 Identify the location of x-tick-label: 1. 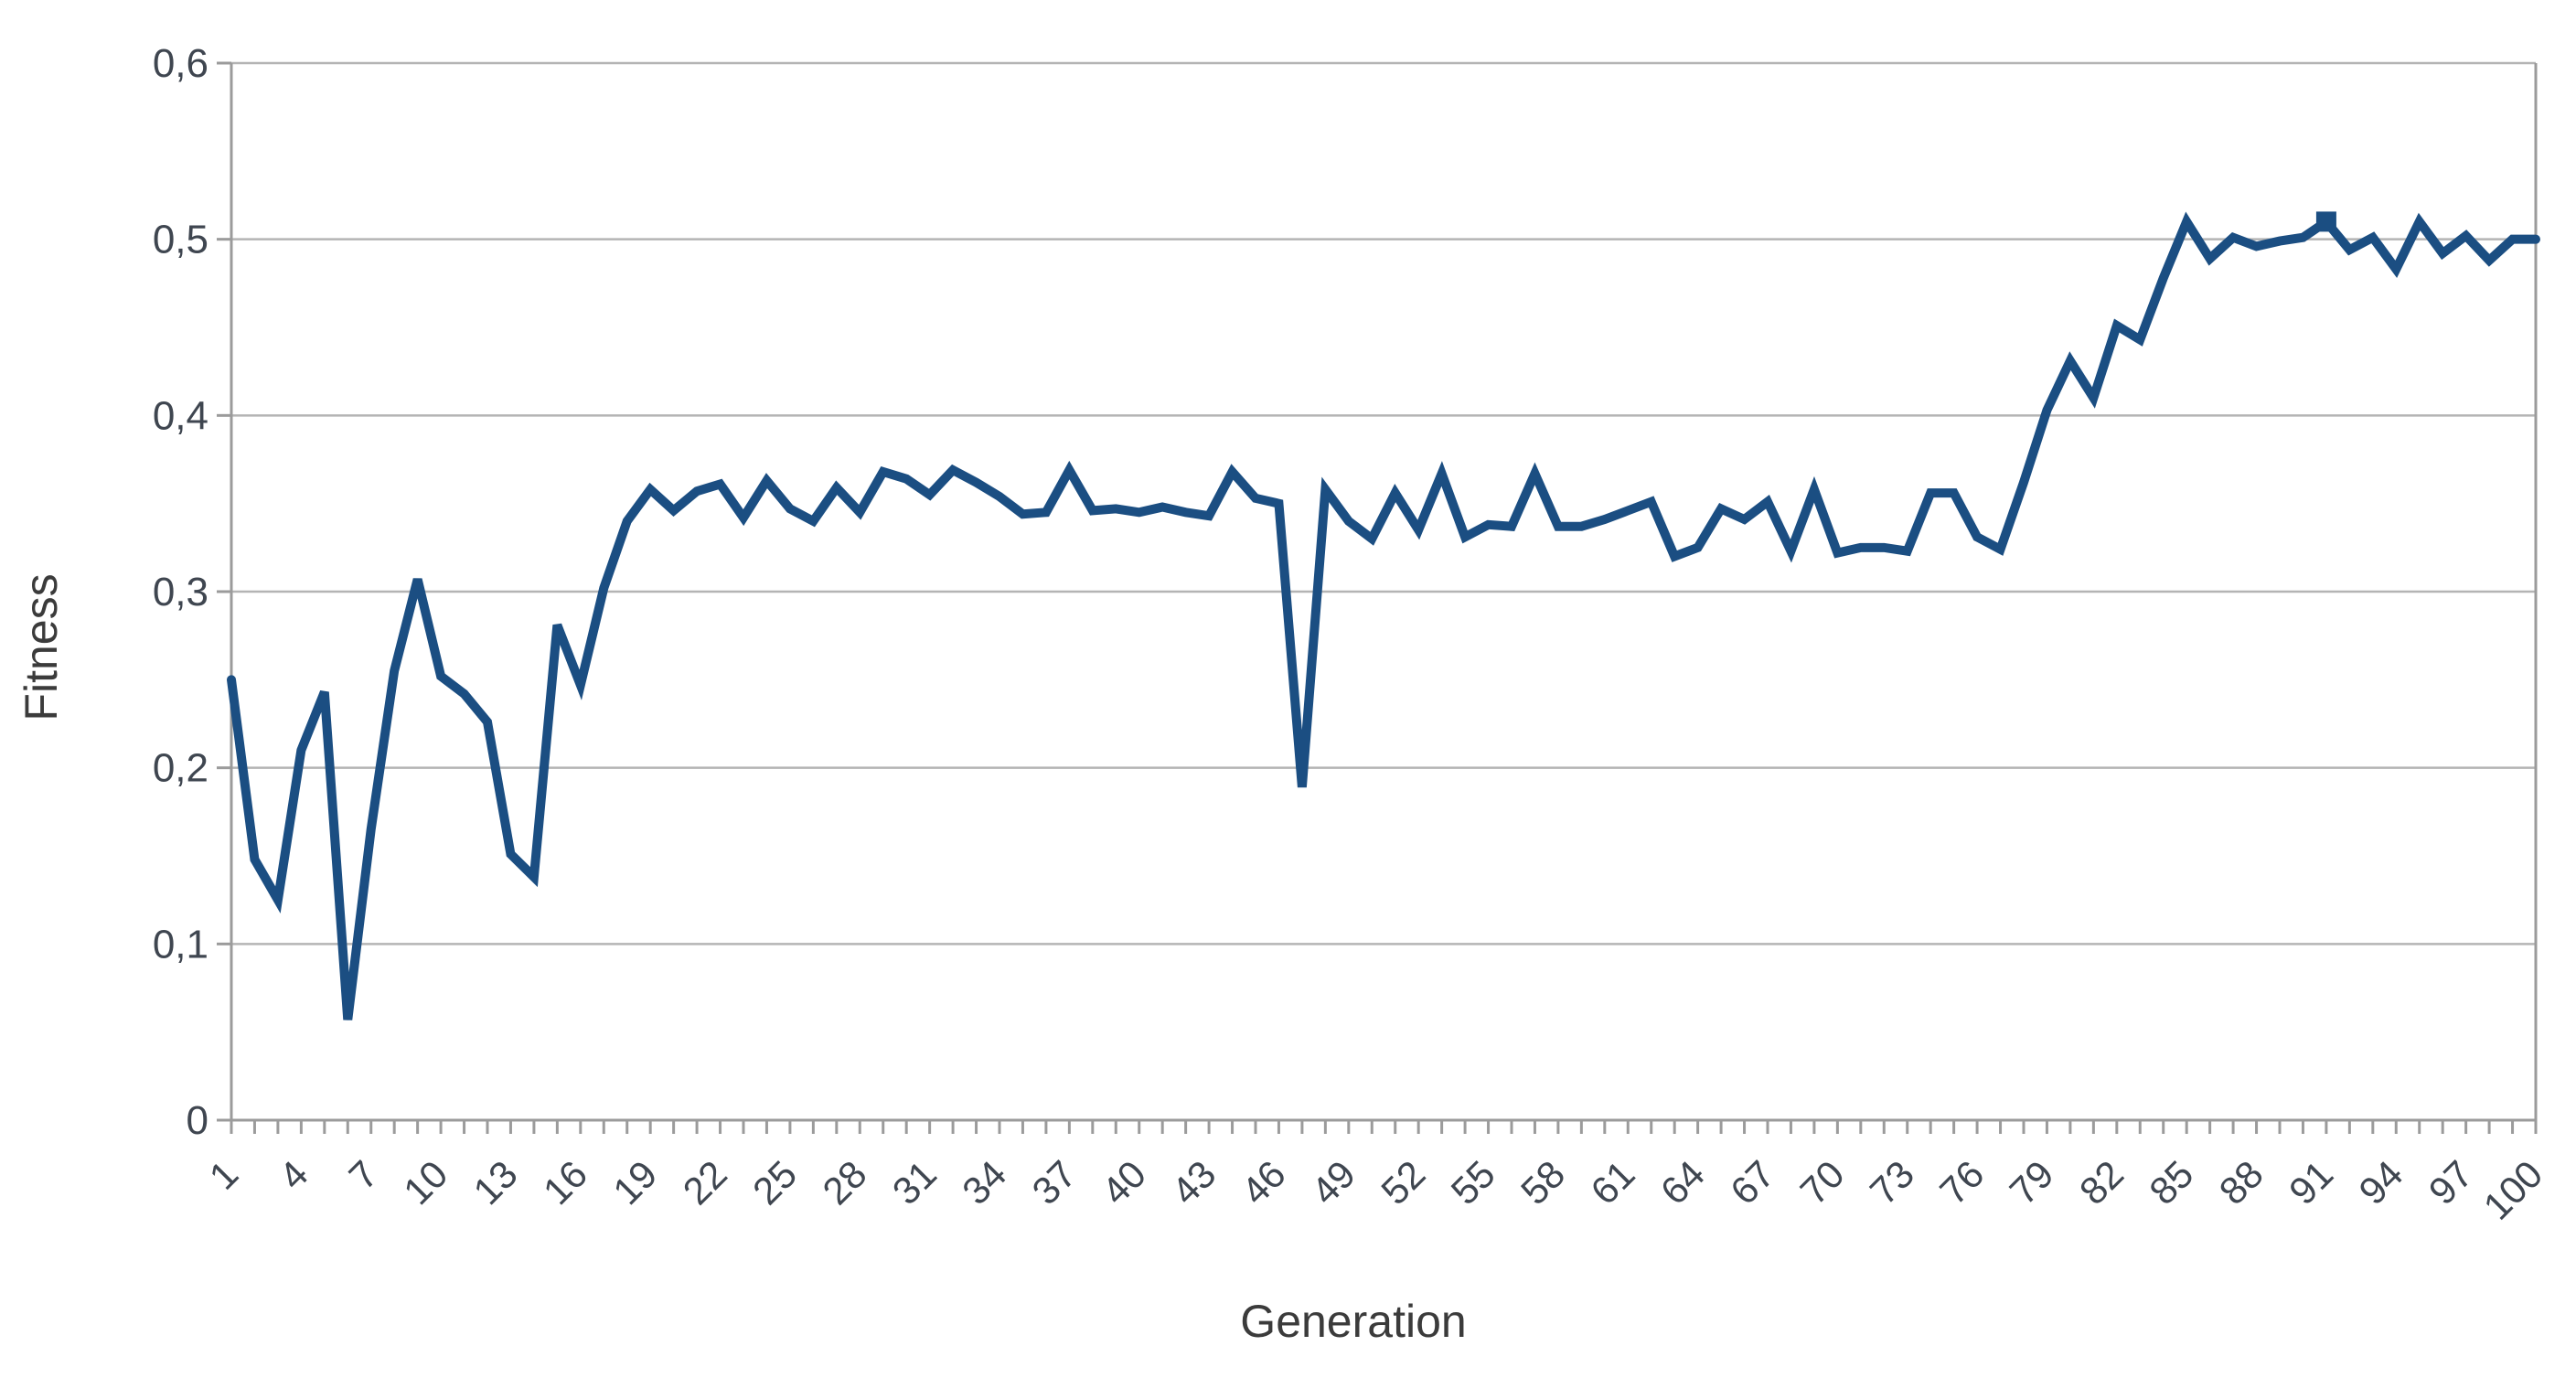
(224, 1175).